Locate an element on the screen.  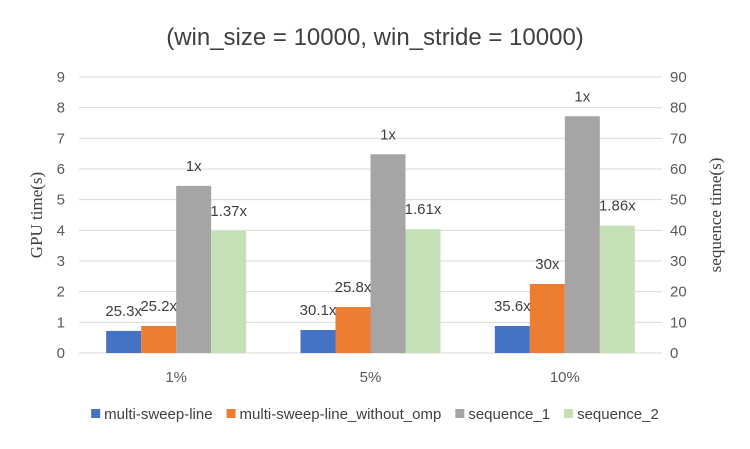
data-label: 25.8x is located at coordinates (353, 287).